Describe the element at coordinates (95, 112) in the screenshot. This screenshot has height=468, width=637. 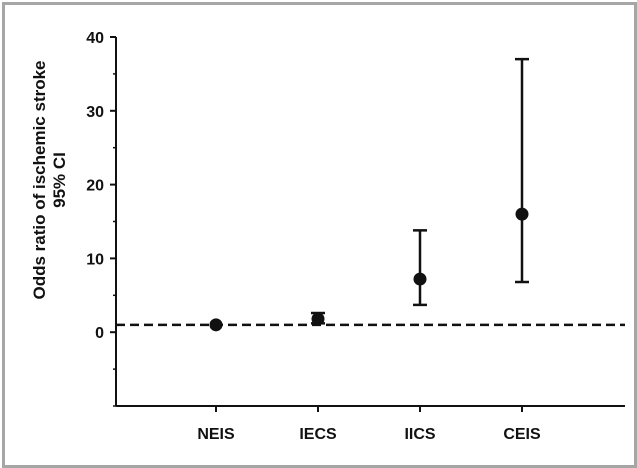
I see `y-tick-label: 30` at that location.